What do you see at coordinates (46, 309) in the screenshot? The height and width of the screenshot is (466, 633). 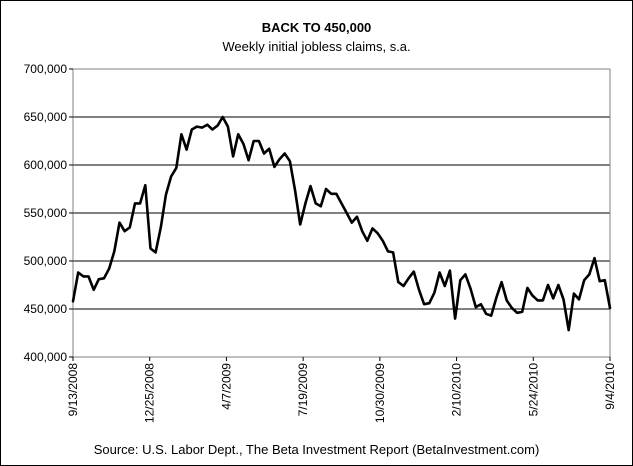 I see `y-tick-label: 450,000` at bounding box center [46, 309].